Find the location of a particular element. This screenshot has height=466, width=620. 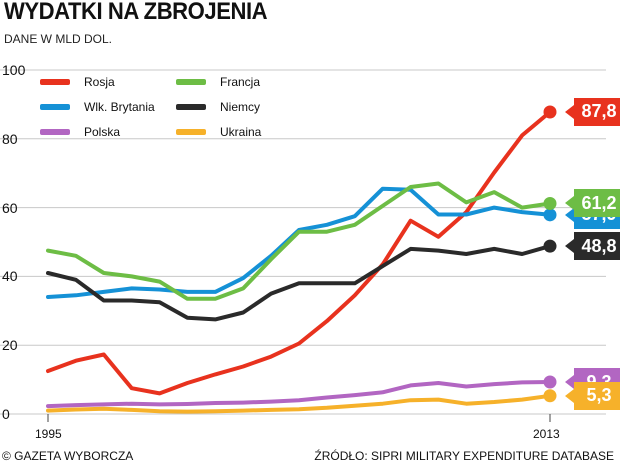

legend-item: Niemcy is located at coordinates (246, 106).